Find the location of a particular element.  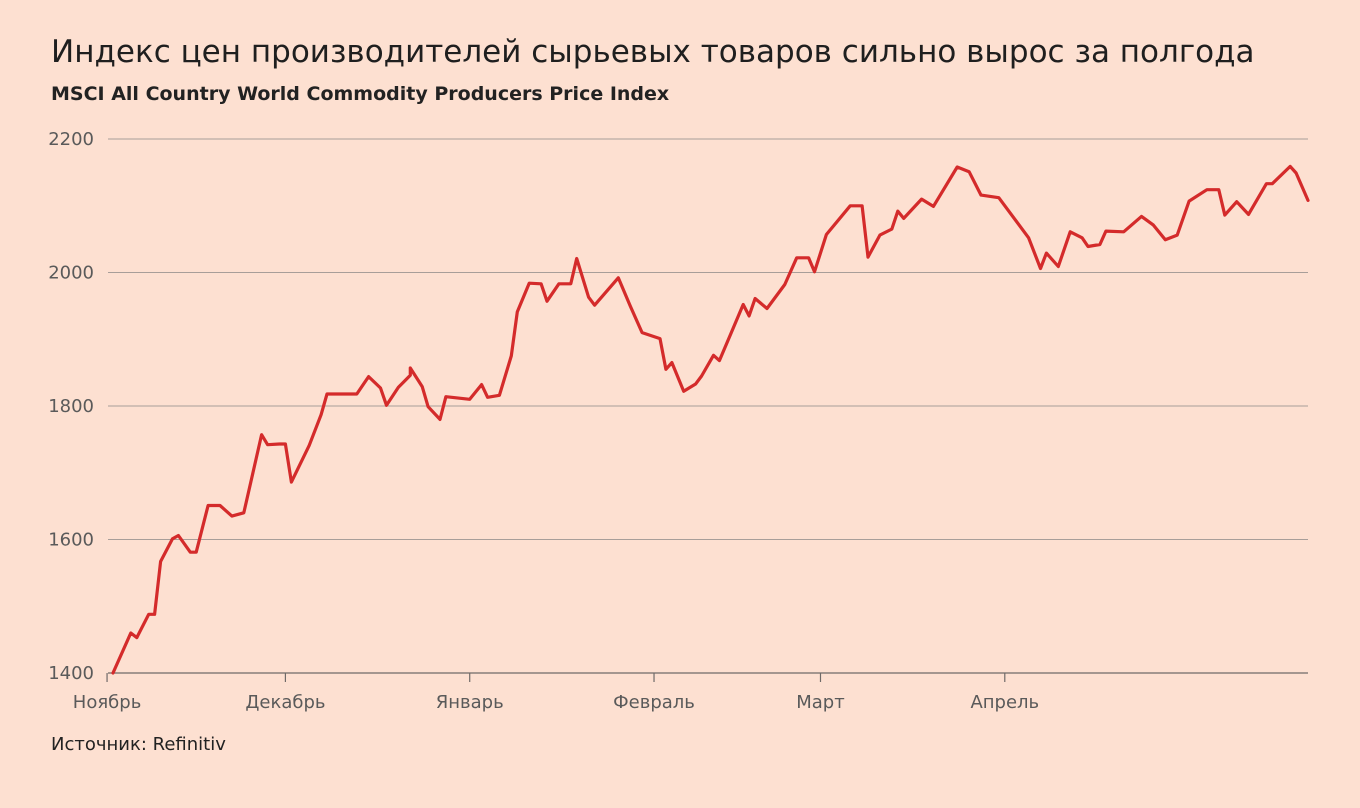

source-note: Источник: Refinitiv is located at coordinates (138, 744).